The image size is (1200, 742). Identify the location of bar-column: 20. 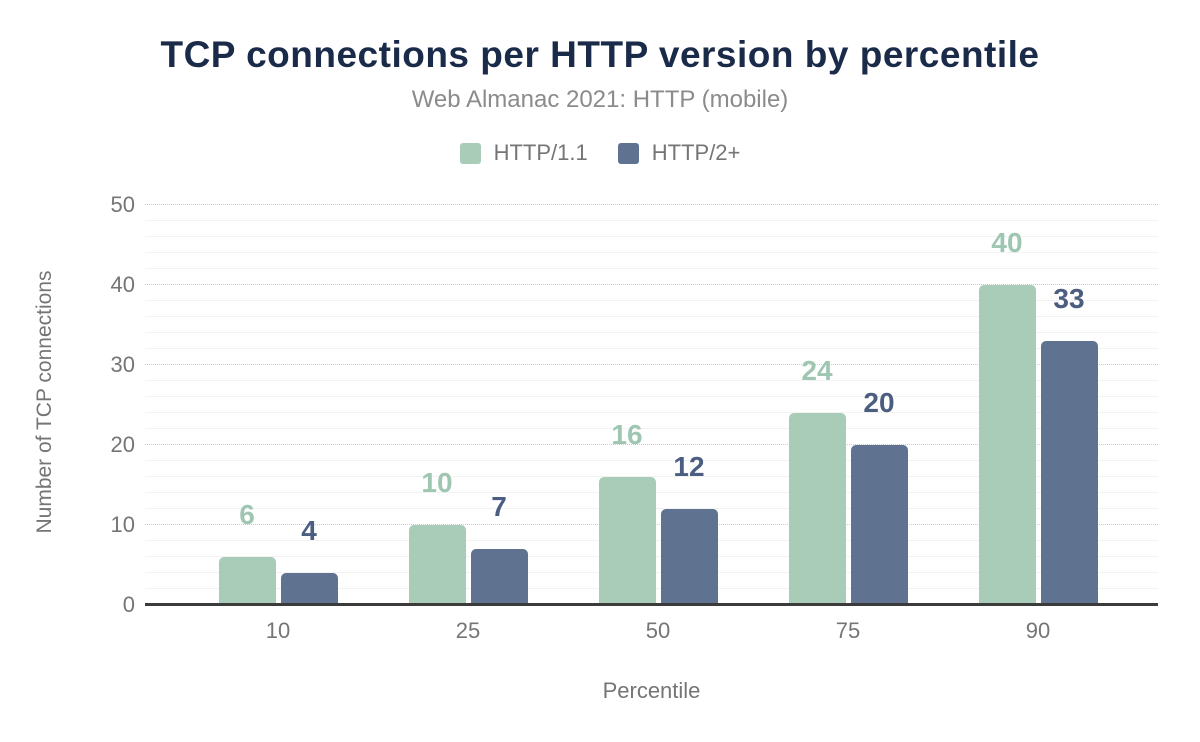
(879, 496).